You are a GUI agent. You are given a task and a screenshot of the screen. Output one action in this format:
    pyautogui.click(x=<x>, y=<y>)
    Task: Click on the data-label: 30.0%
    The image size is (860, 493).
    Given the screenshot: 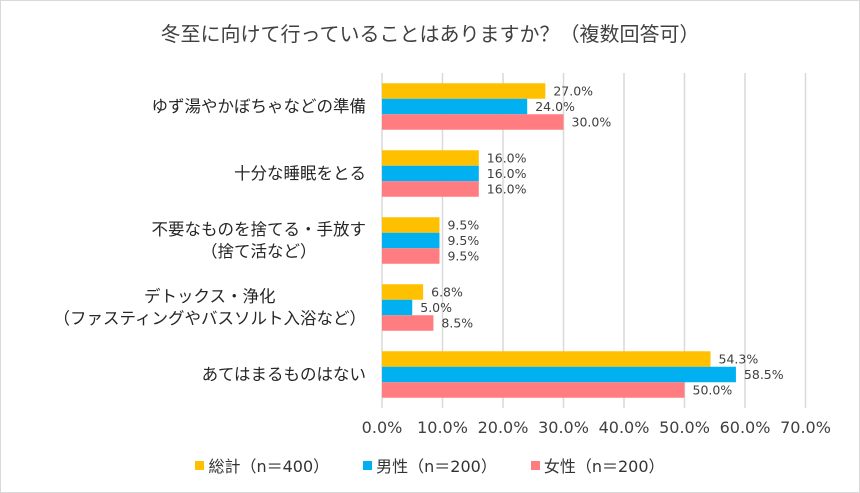 What is the action you would take?
    pyautogui.click(x=592, y=122)
    